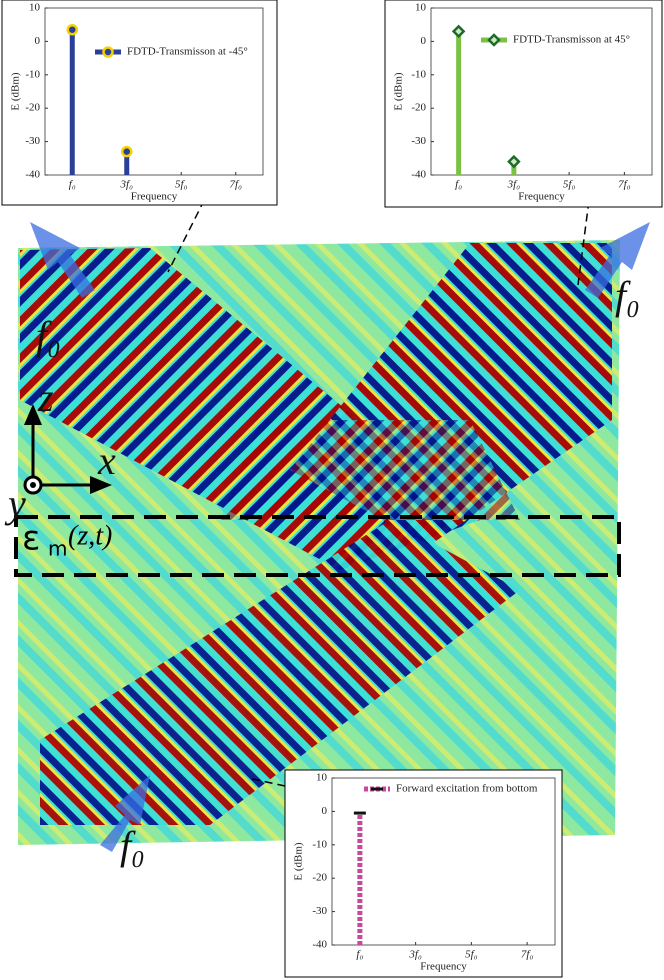  I want to click on legend-label: Forward excitation from bottom, so click(467, 789).